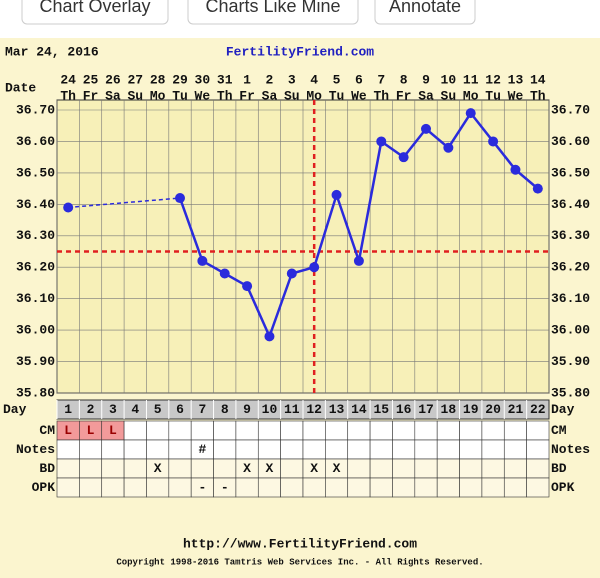  What do you see at coordinates (538, 409) in the screenshot?
I see `day-label: 22` at bounding box center [538, 409].